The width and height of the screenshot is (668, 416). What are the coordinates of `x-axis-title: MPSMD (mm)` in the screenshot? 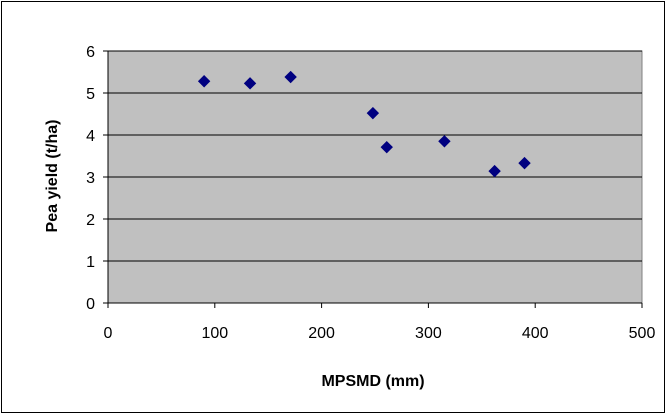 It's located at (372, 381).